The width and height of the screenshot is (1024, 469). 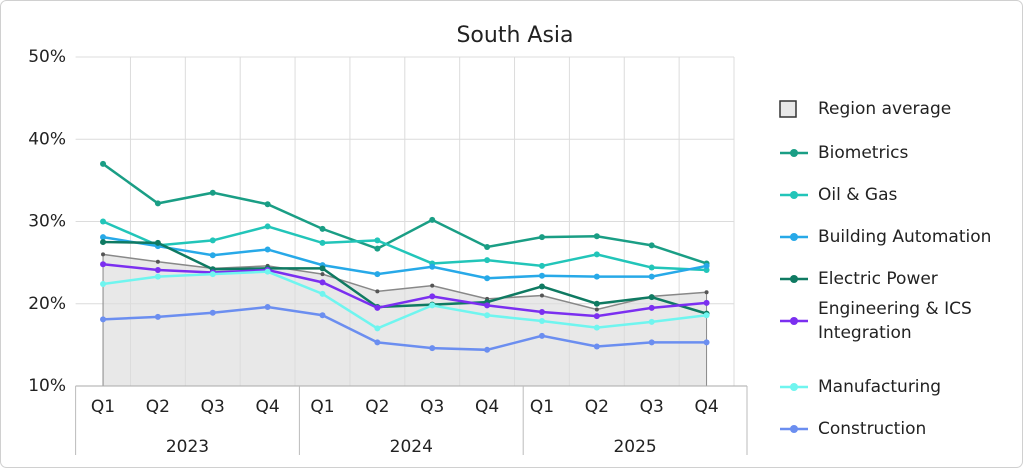 What do you see at coordinates (47, 304) in the screenshot?
I see `y-tick-label: 20%` at bounding box center [47, 304].